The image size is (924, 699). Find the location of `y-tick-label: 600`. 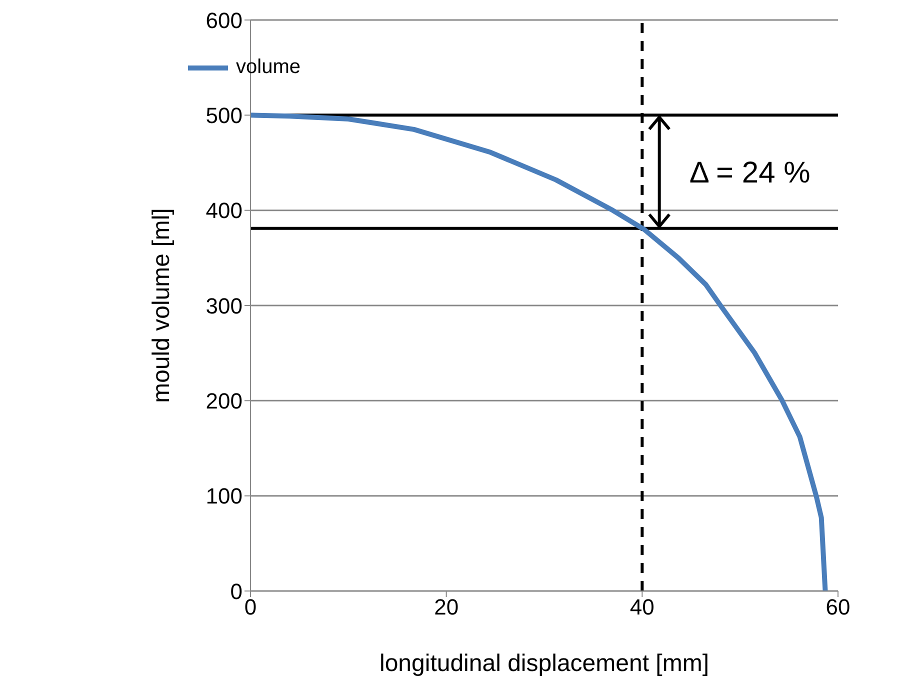

y-tick-label: 600 is located at coordinates (224, 20).